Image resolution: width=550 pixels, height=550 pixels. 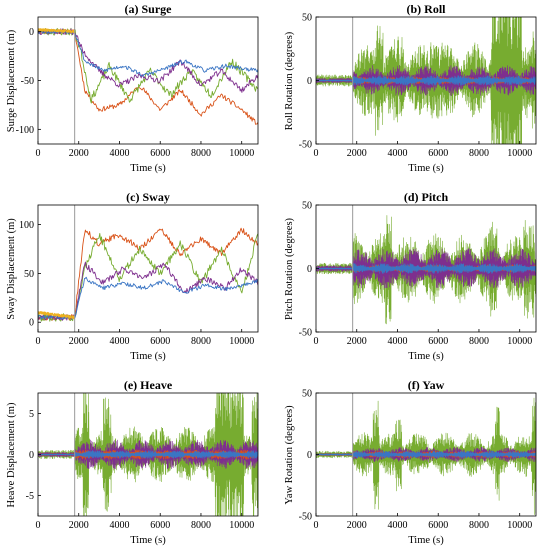 I want to click on chart-title: (c) Sway, so click(x=148, y=197).